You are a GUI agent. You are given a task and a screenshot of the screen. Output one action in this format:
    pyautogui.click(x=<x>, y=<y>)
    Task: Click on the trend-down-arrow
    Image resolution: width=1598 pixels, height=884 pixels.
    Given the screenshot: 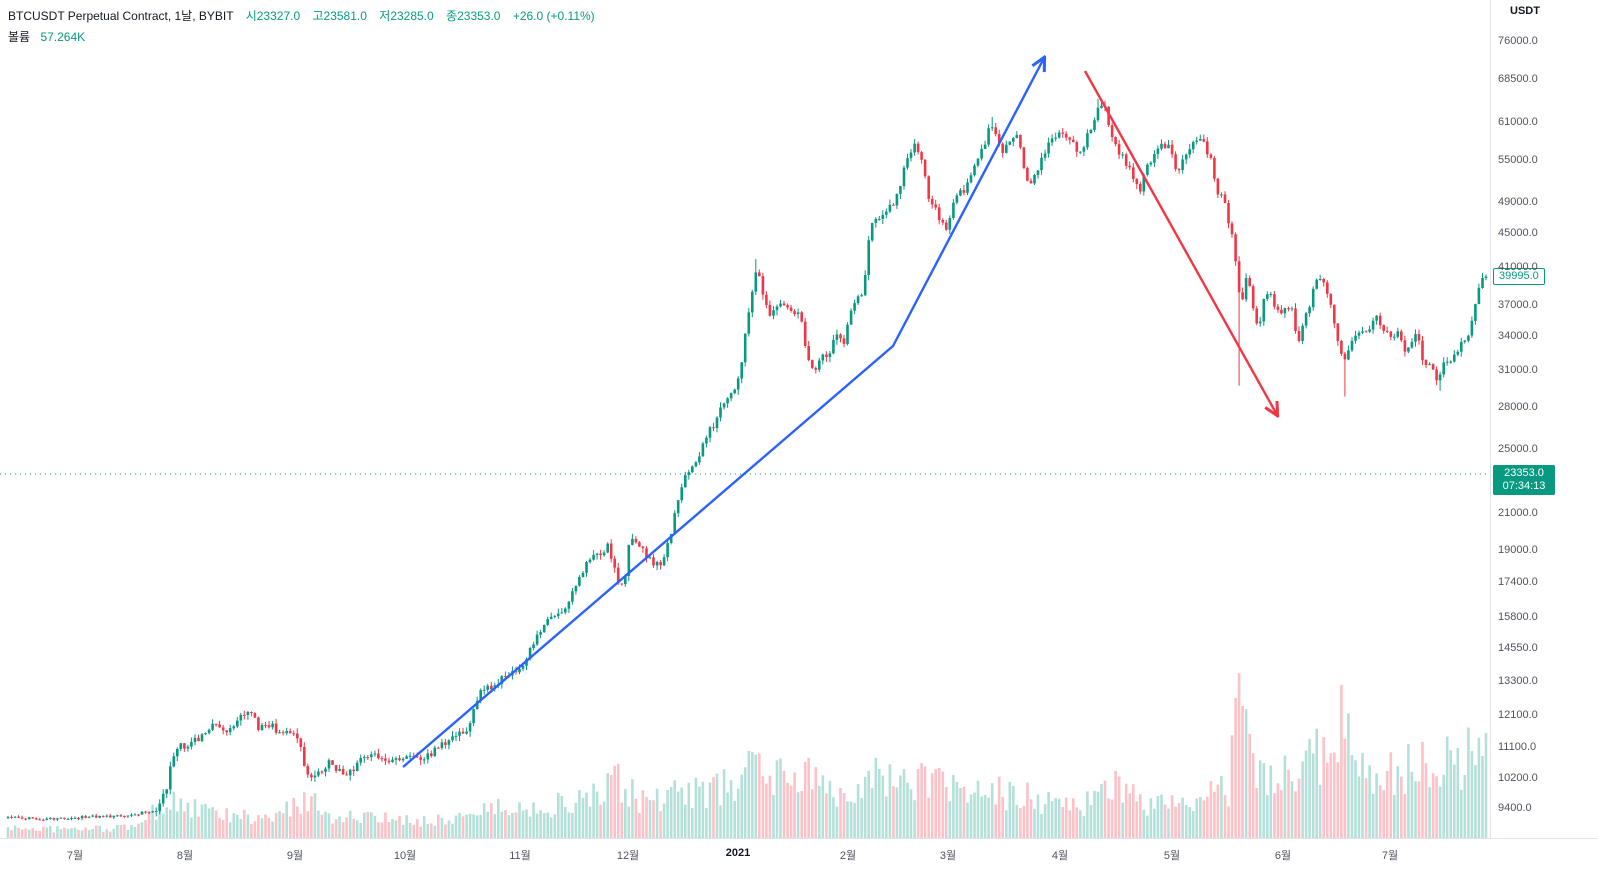 What is the action you would take?
    pyautogui.click(x=1179, y=241)
    